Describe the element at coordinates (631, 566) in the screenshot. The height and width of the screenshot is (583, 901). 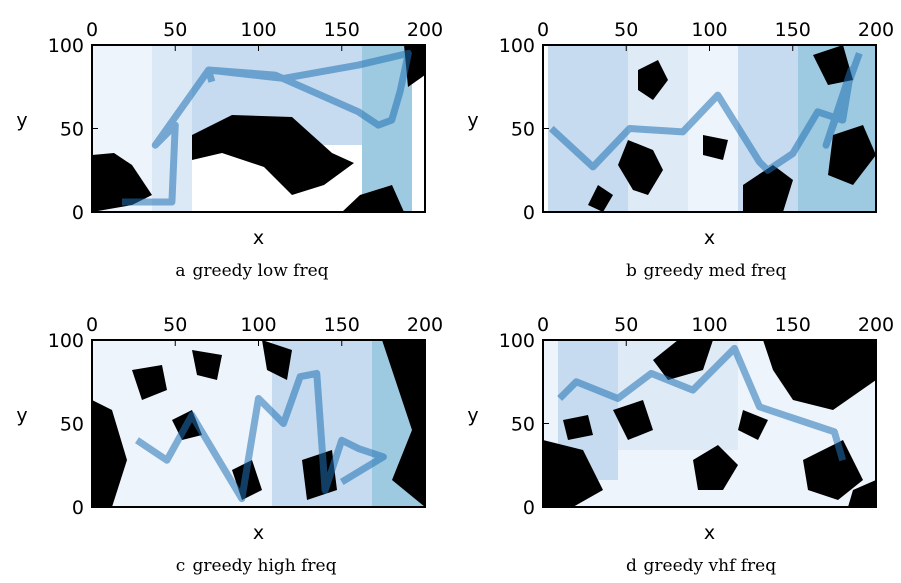
I see `caption-letter: d` at that location.